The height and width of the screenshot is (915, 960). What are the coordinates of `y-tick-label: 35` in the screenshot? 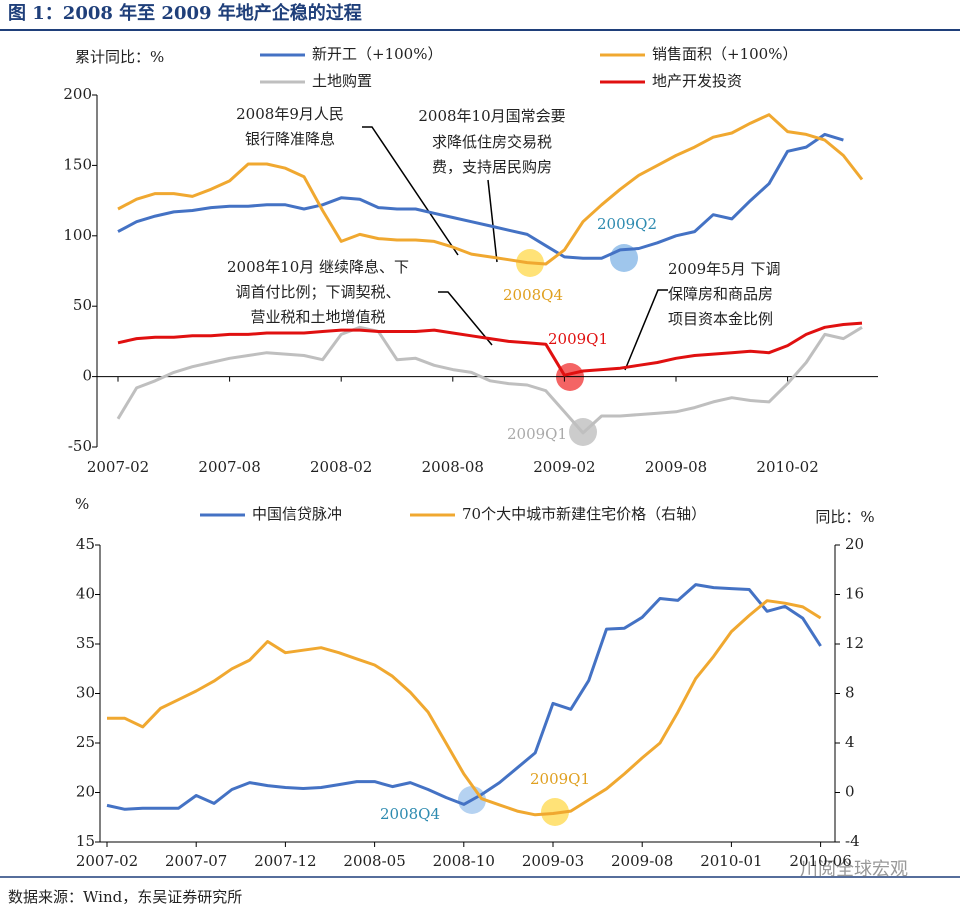 It's located at (85, 643).